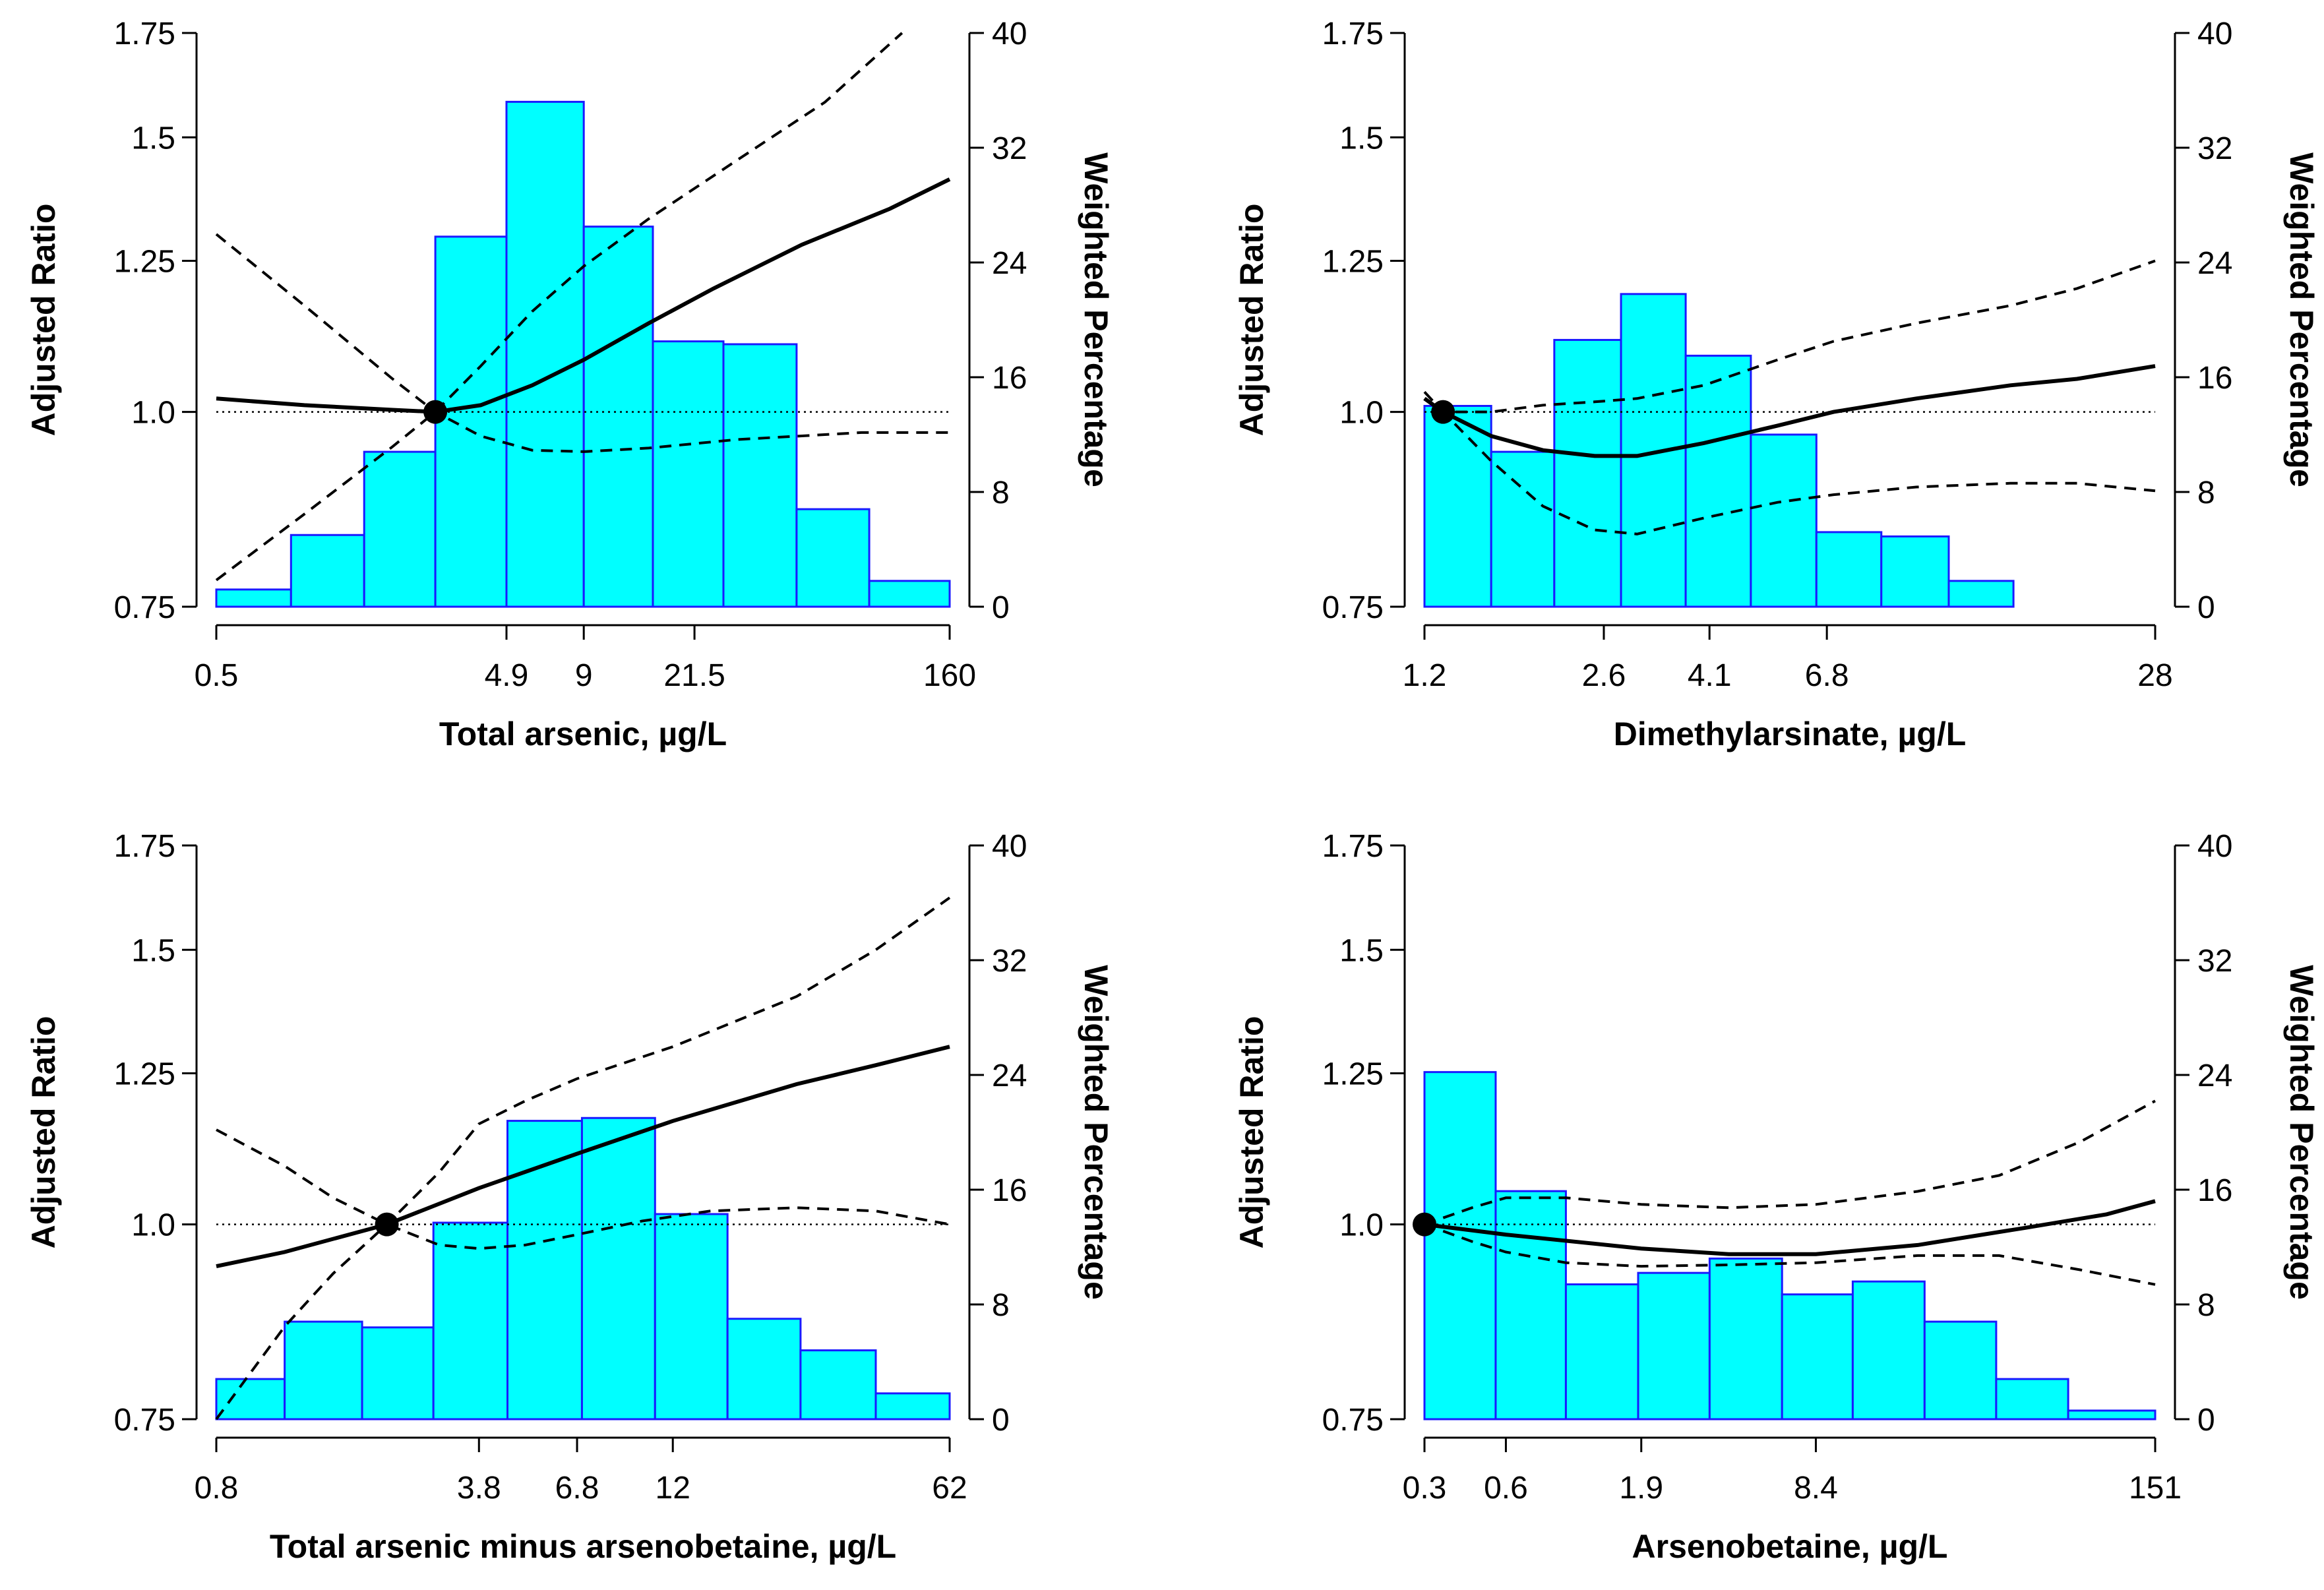  Describe the element at coordinates (1641, 1488) in the screenshot. I see `x-tick-label: 1.9` at that location.